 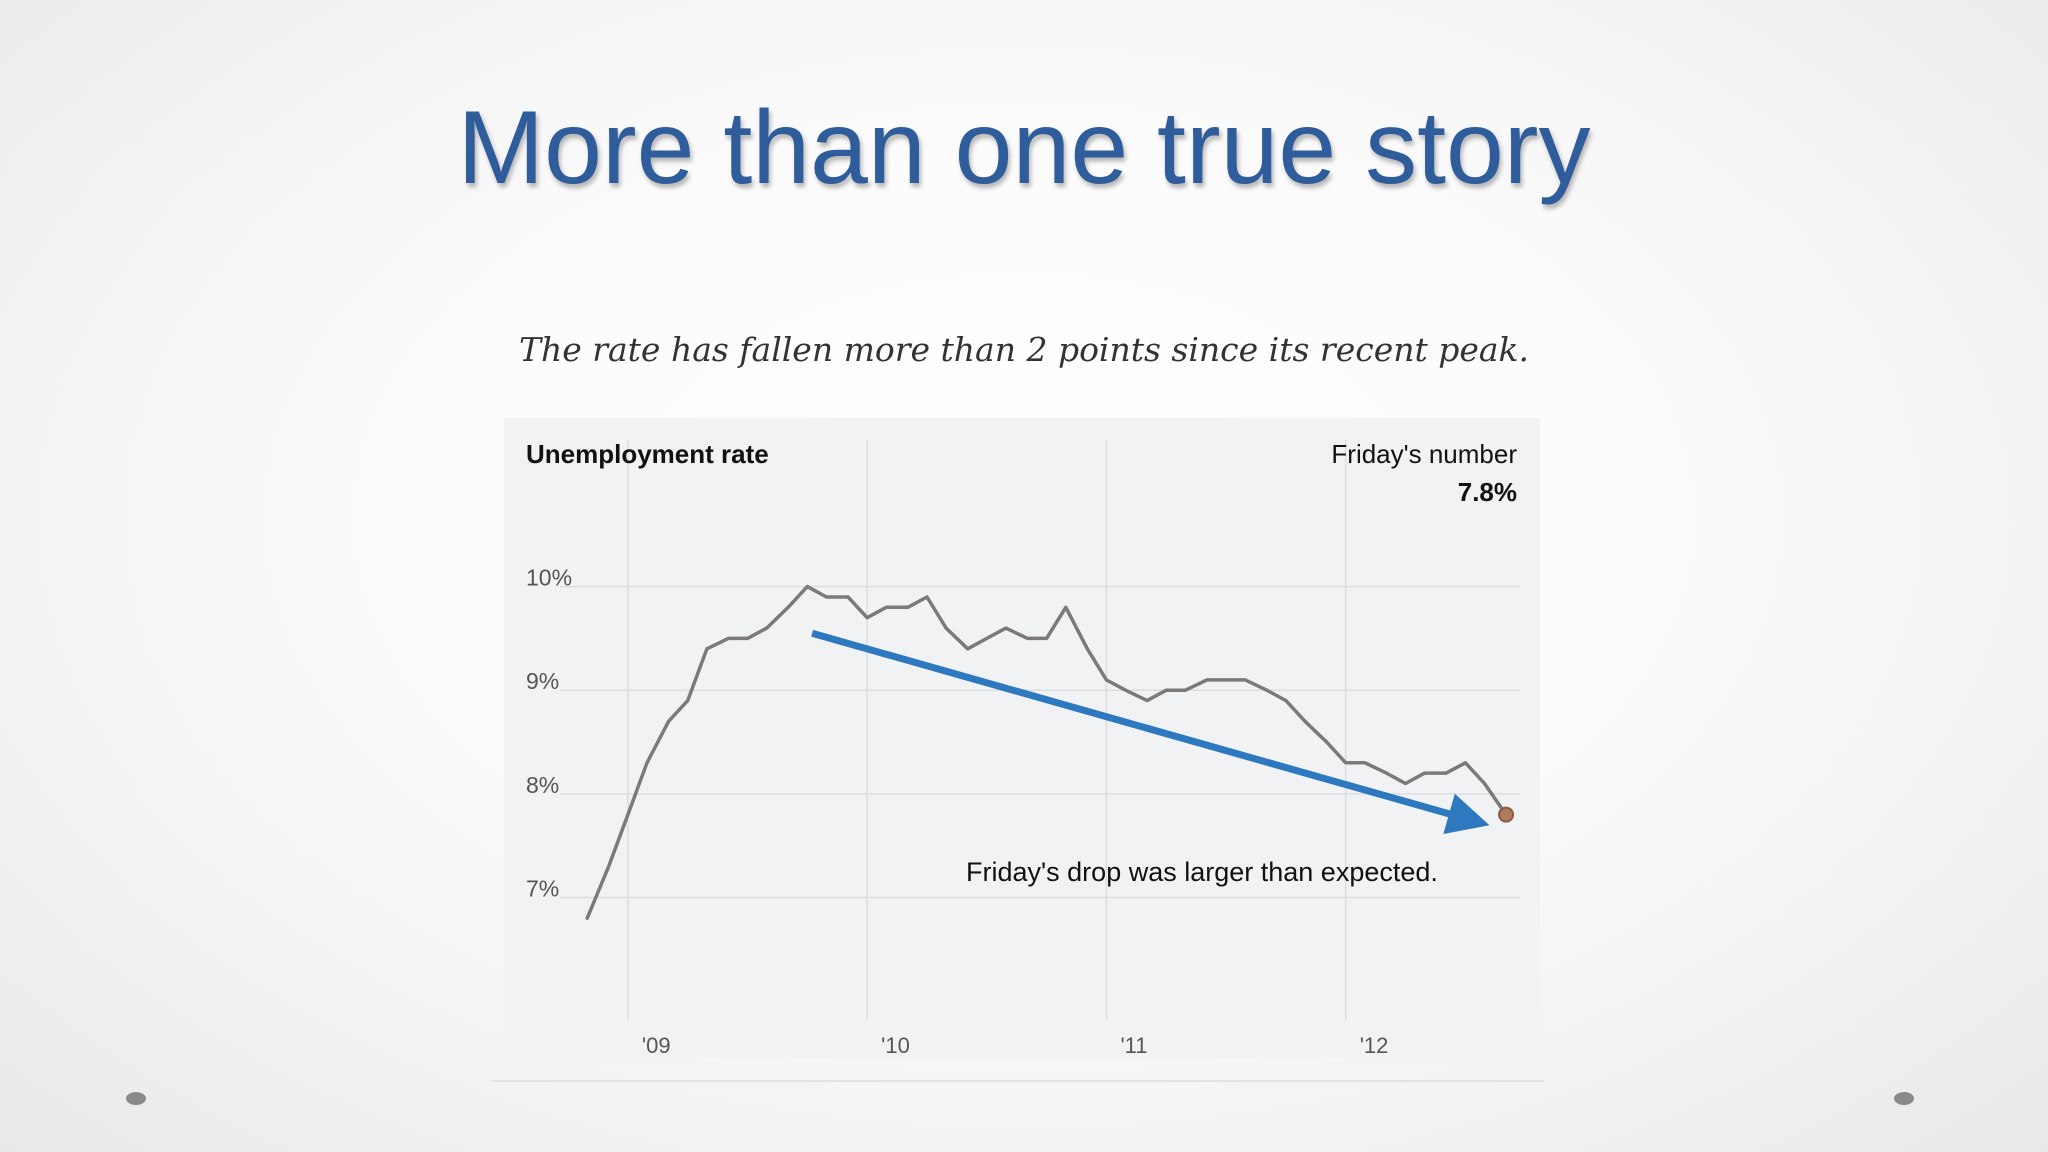 What do you see at coordinates (1424, 454) in the screenshot?
I see `callout-label: Friday's number` at bounding box center [1424, 454].